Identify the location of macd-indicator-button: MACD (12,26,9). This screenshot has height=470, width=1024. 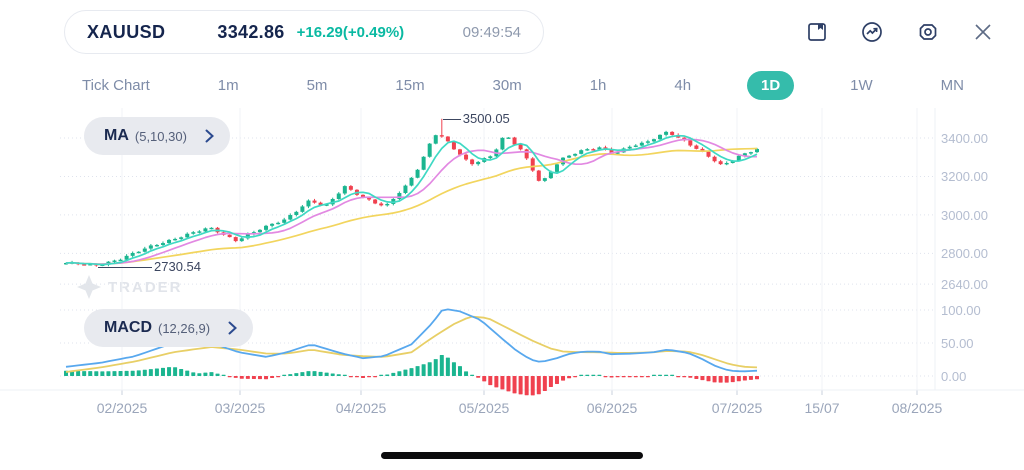
(169, 328).